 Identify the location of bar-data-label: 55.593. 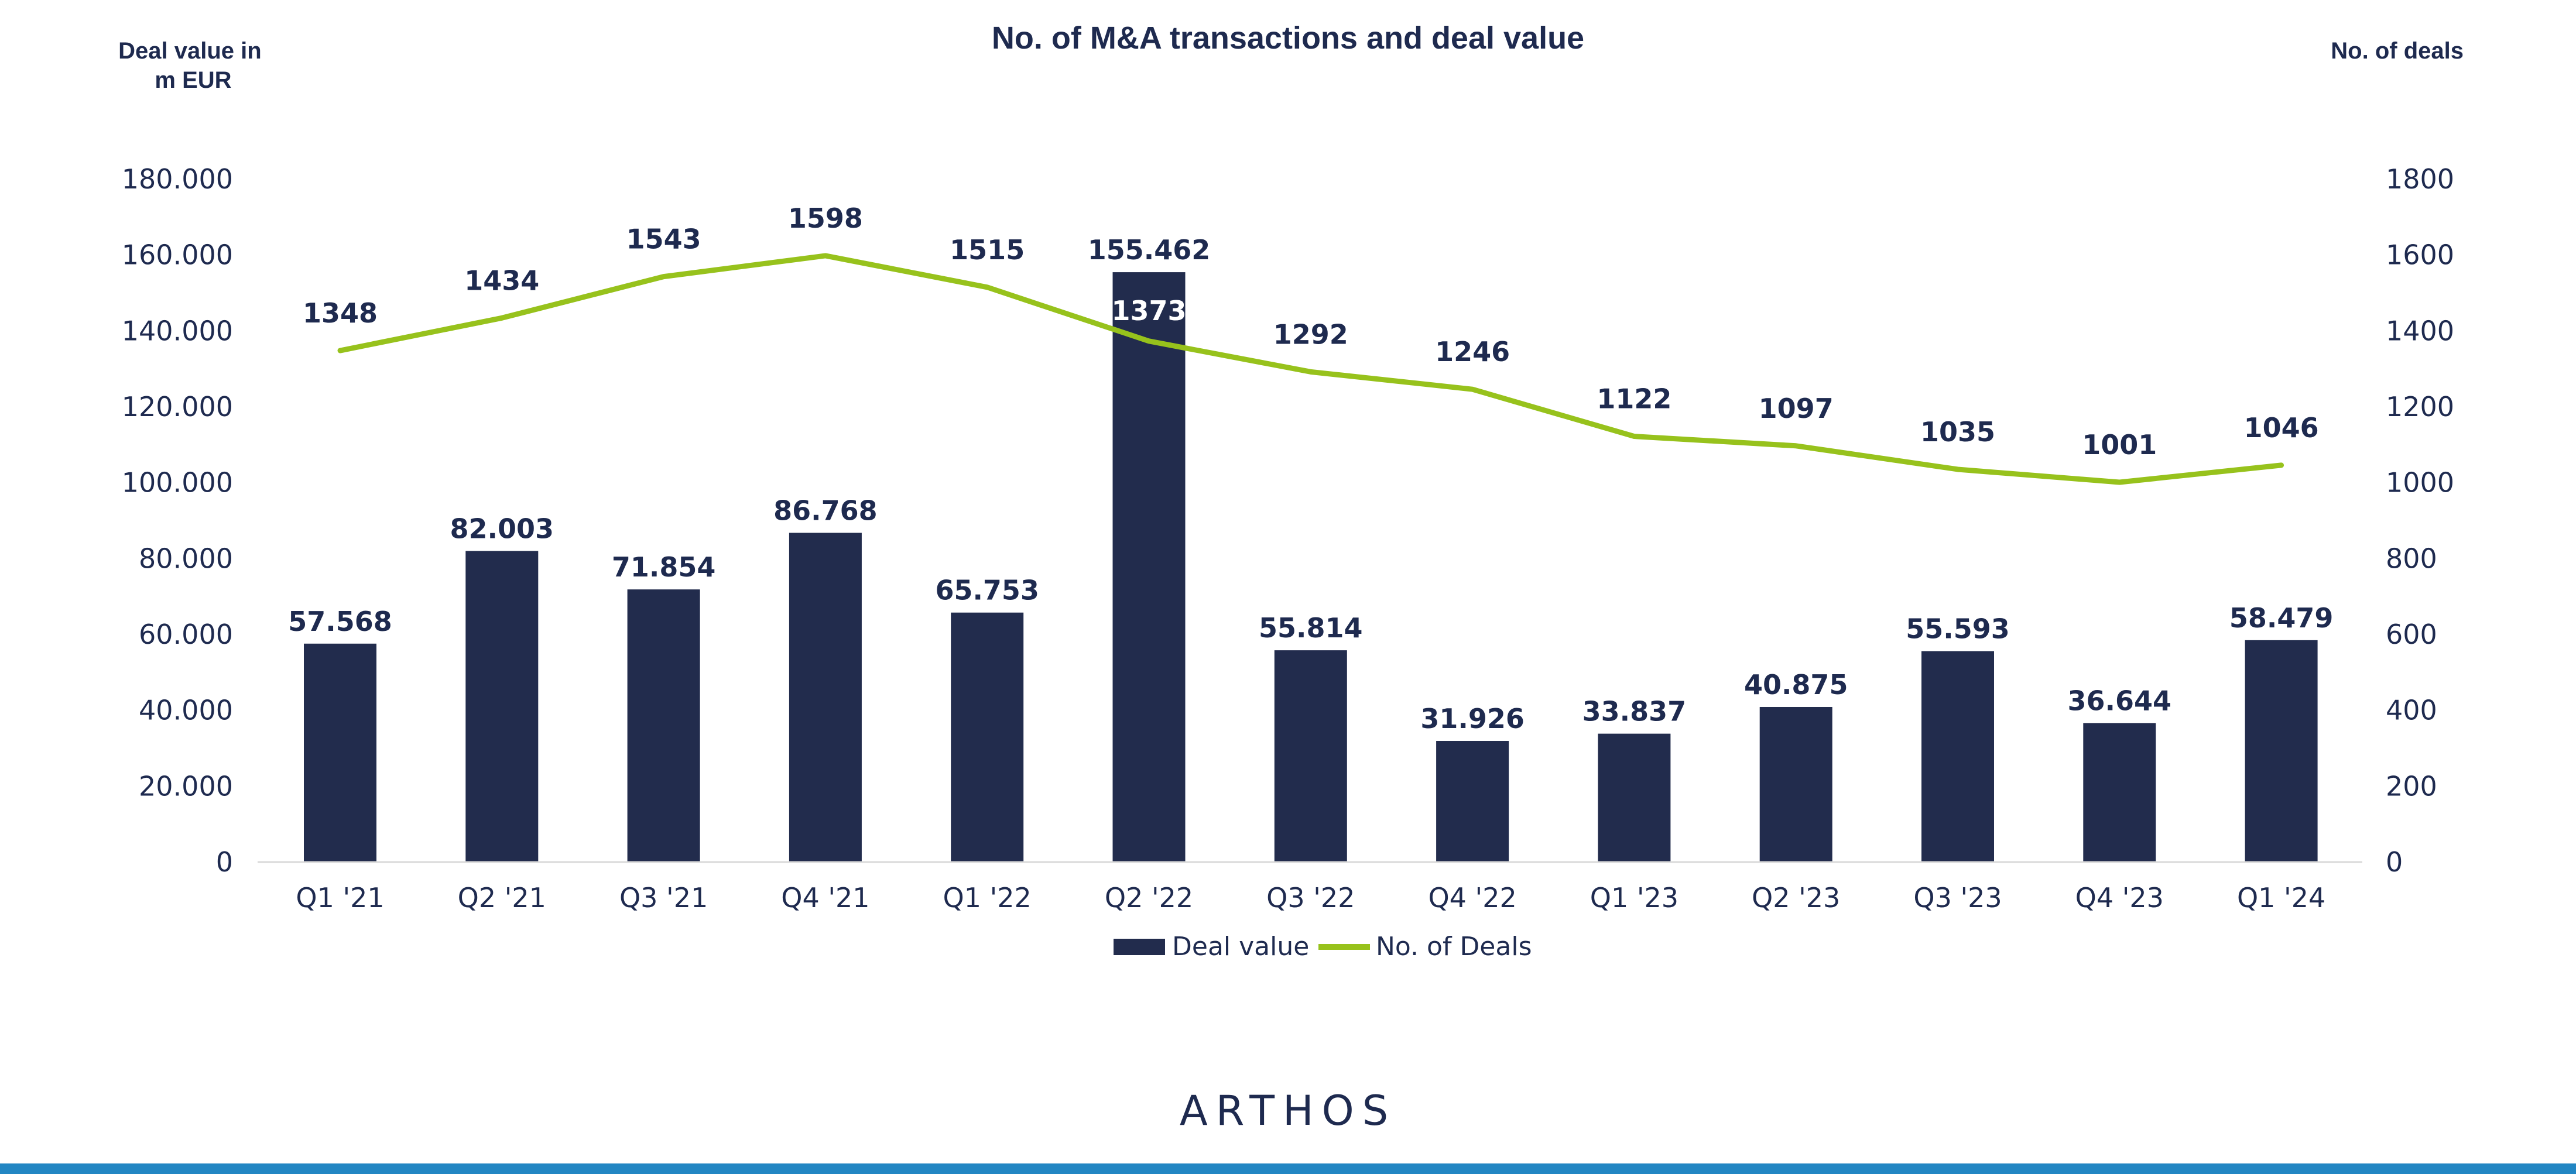
(1958, 629).